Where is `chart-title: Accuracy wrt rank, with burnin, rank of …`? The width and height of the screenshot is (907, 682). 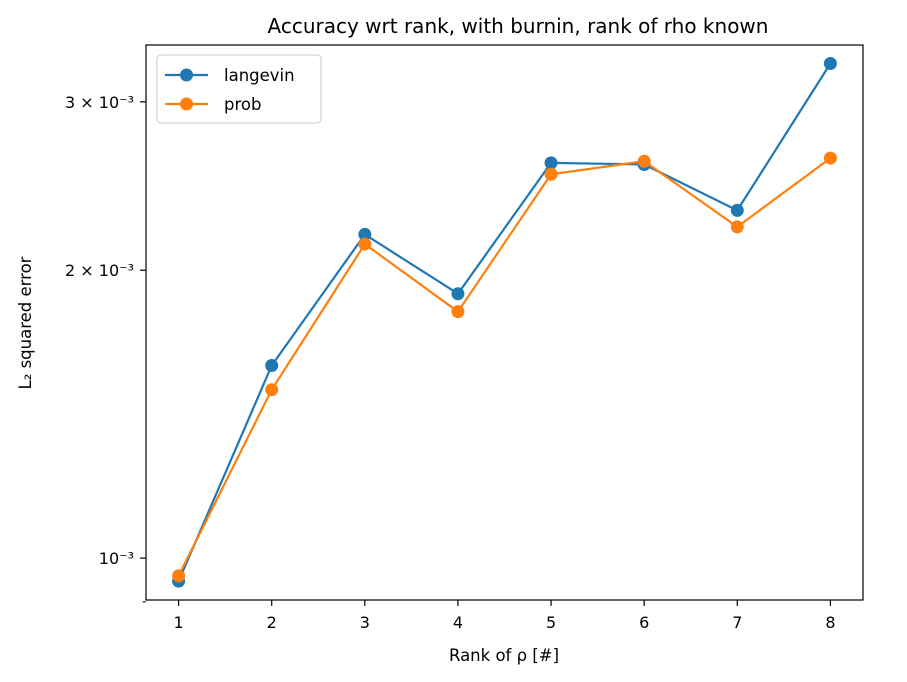
chart-title: Accuracy wrt rank, with burnin, rank of … is located at coordinates (518, 26).